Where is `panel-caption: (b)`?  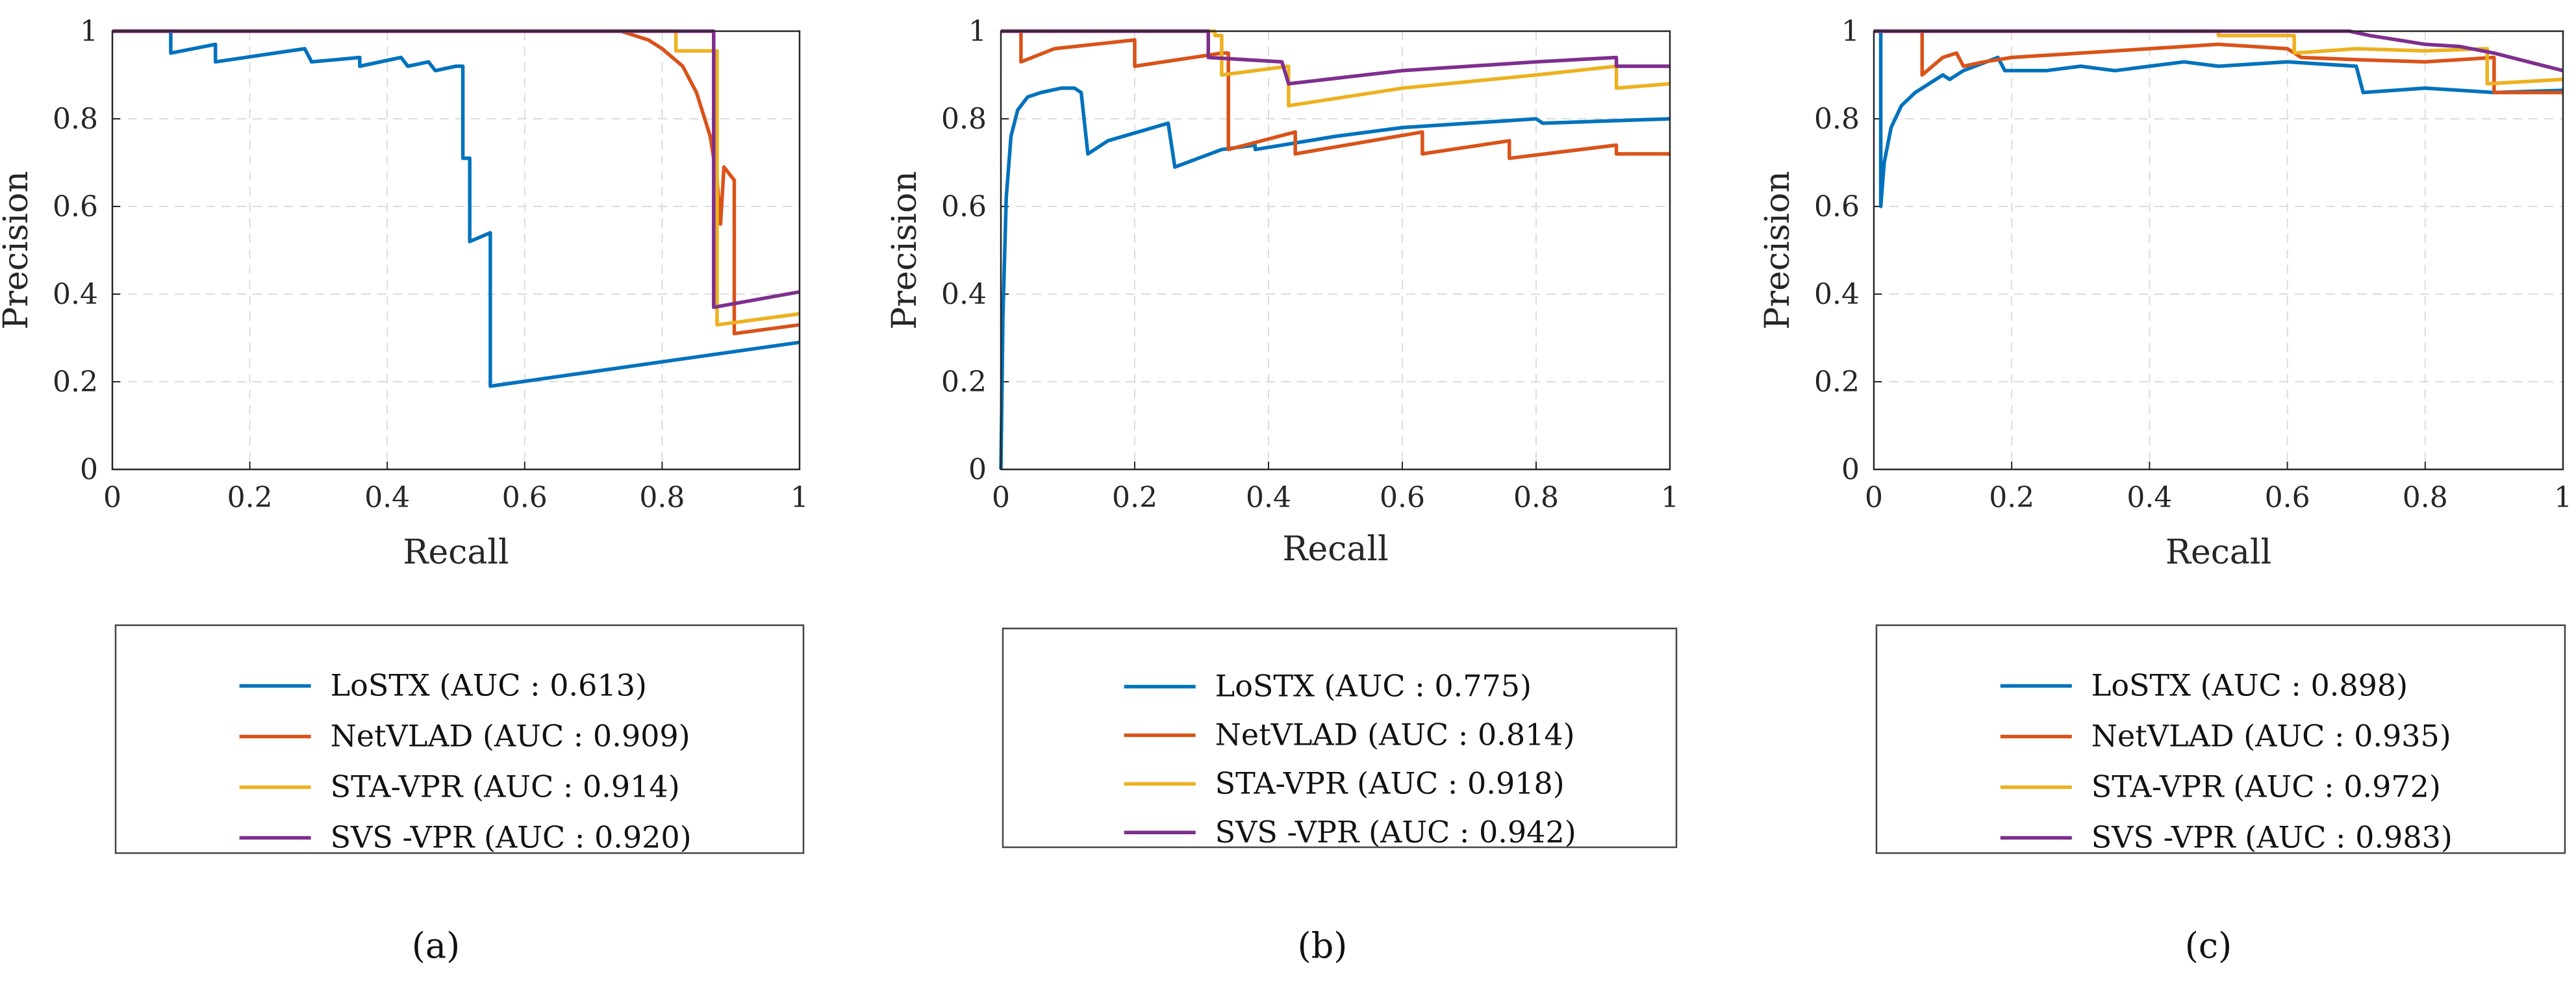 panel-caption: (b) is located at coordinates (1323, 945).